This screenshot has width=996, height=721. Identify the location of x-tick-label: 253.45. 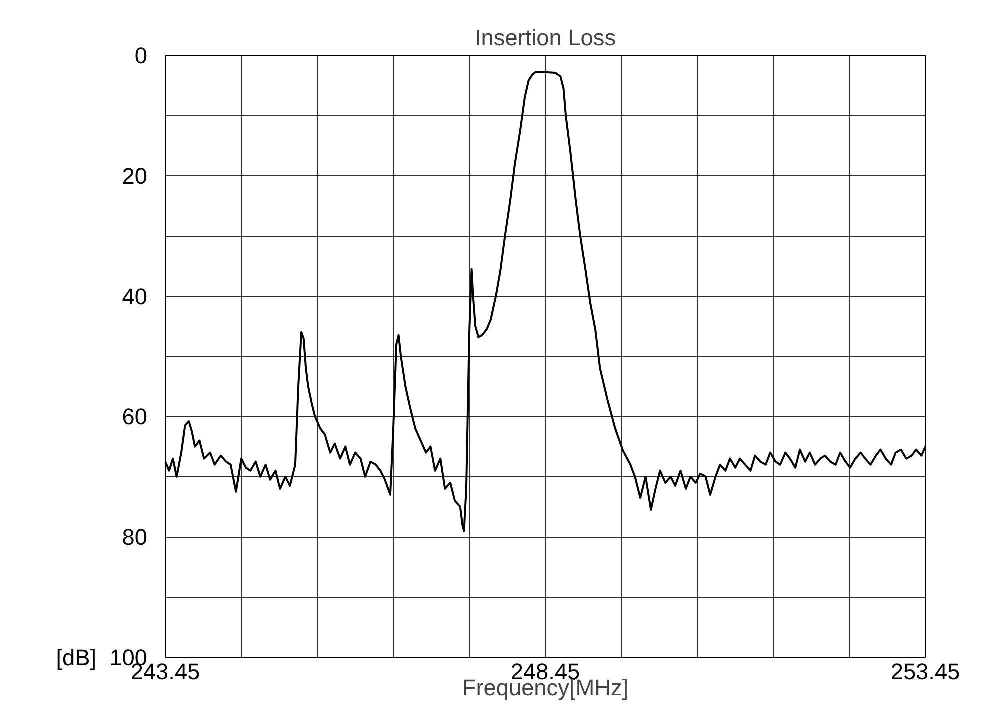
(925, 671).